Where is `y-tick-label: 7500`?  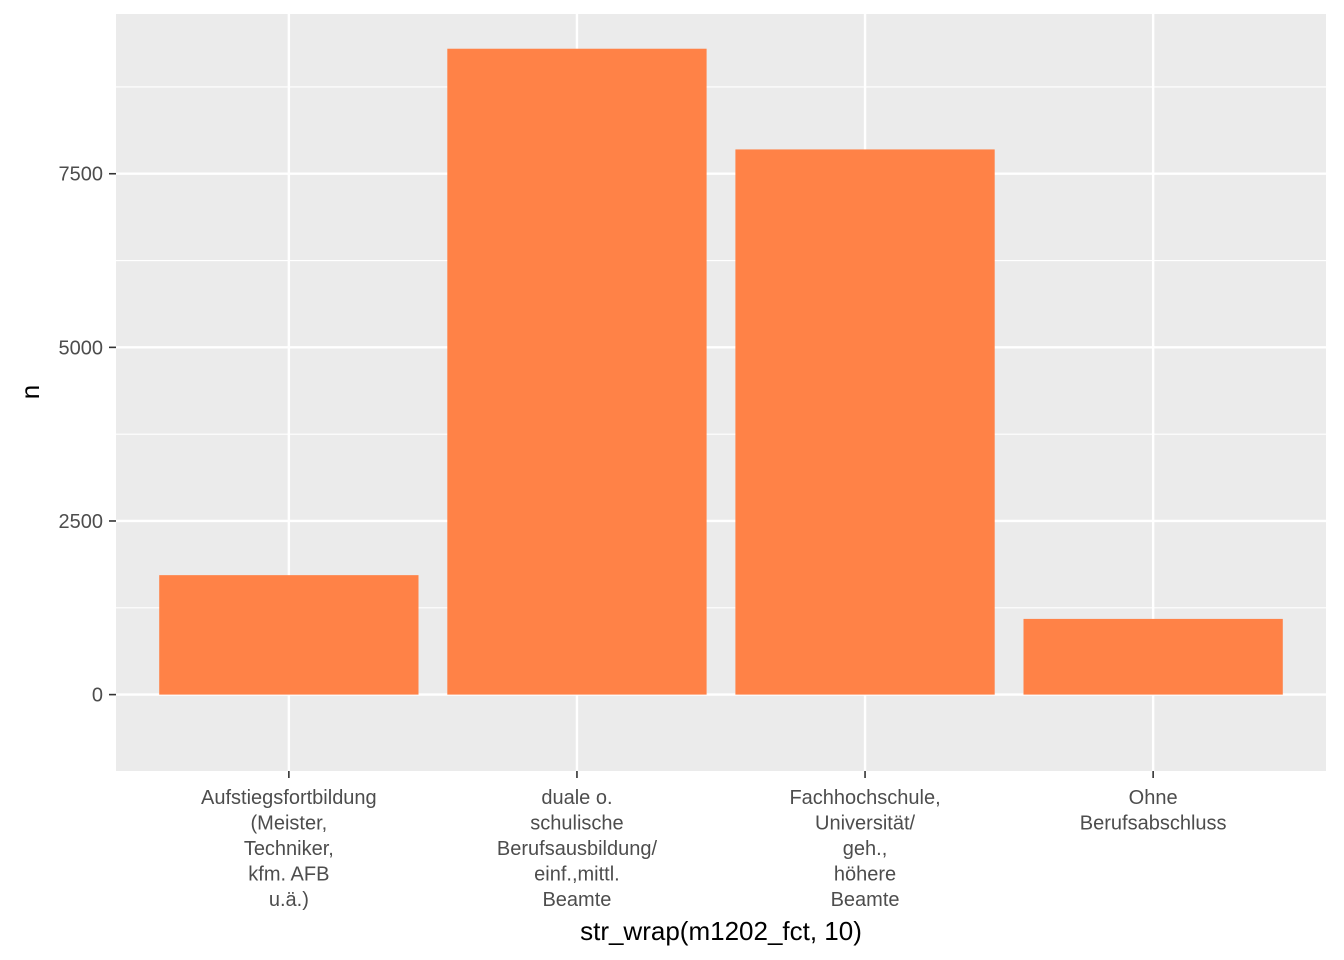
y-tick-label: 7500 is located at coordinates (81, 175).